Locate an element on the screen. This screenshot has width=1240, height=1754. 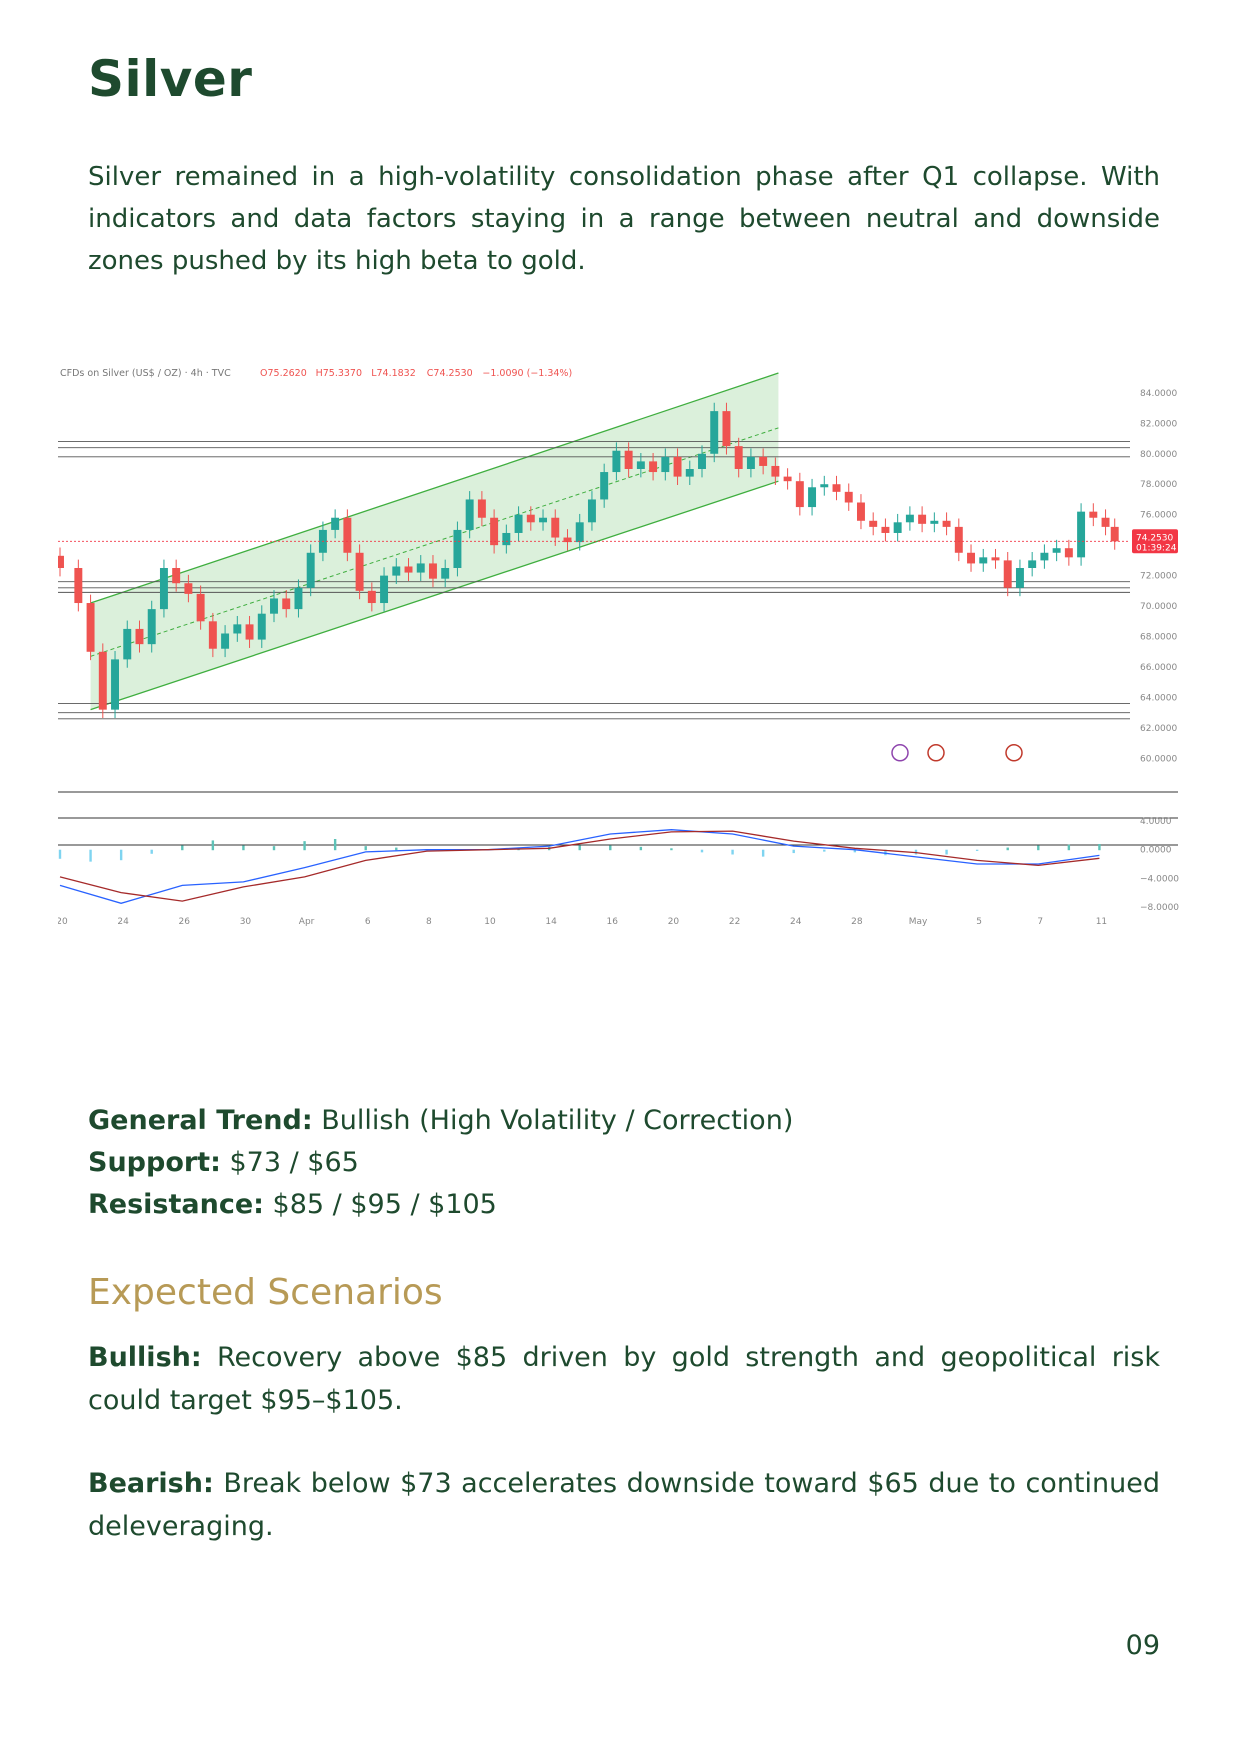
resistance-row: Resistance: $85 / $95 / $105 is located at coordinates (440, 1205).